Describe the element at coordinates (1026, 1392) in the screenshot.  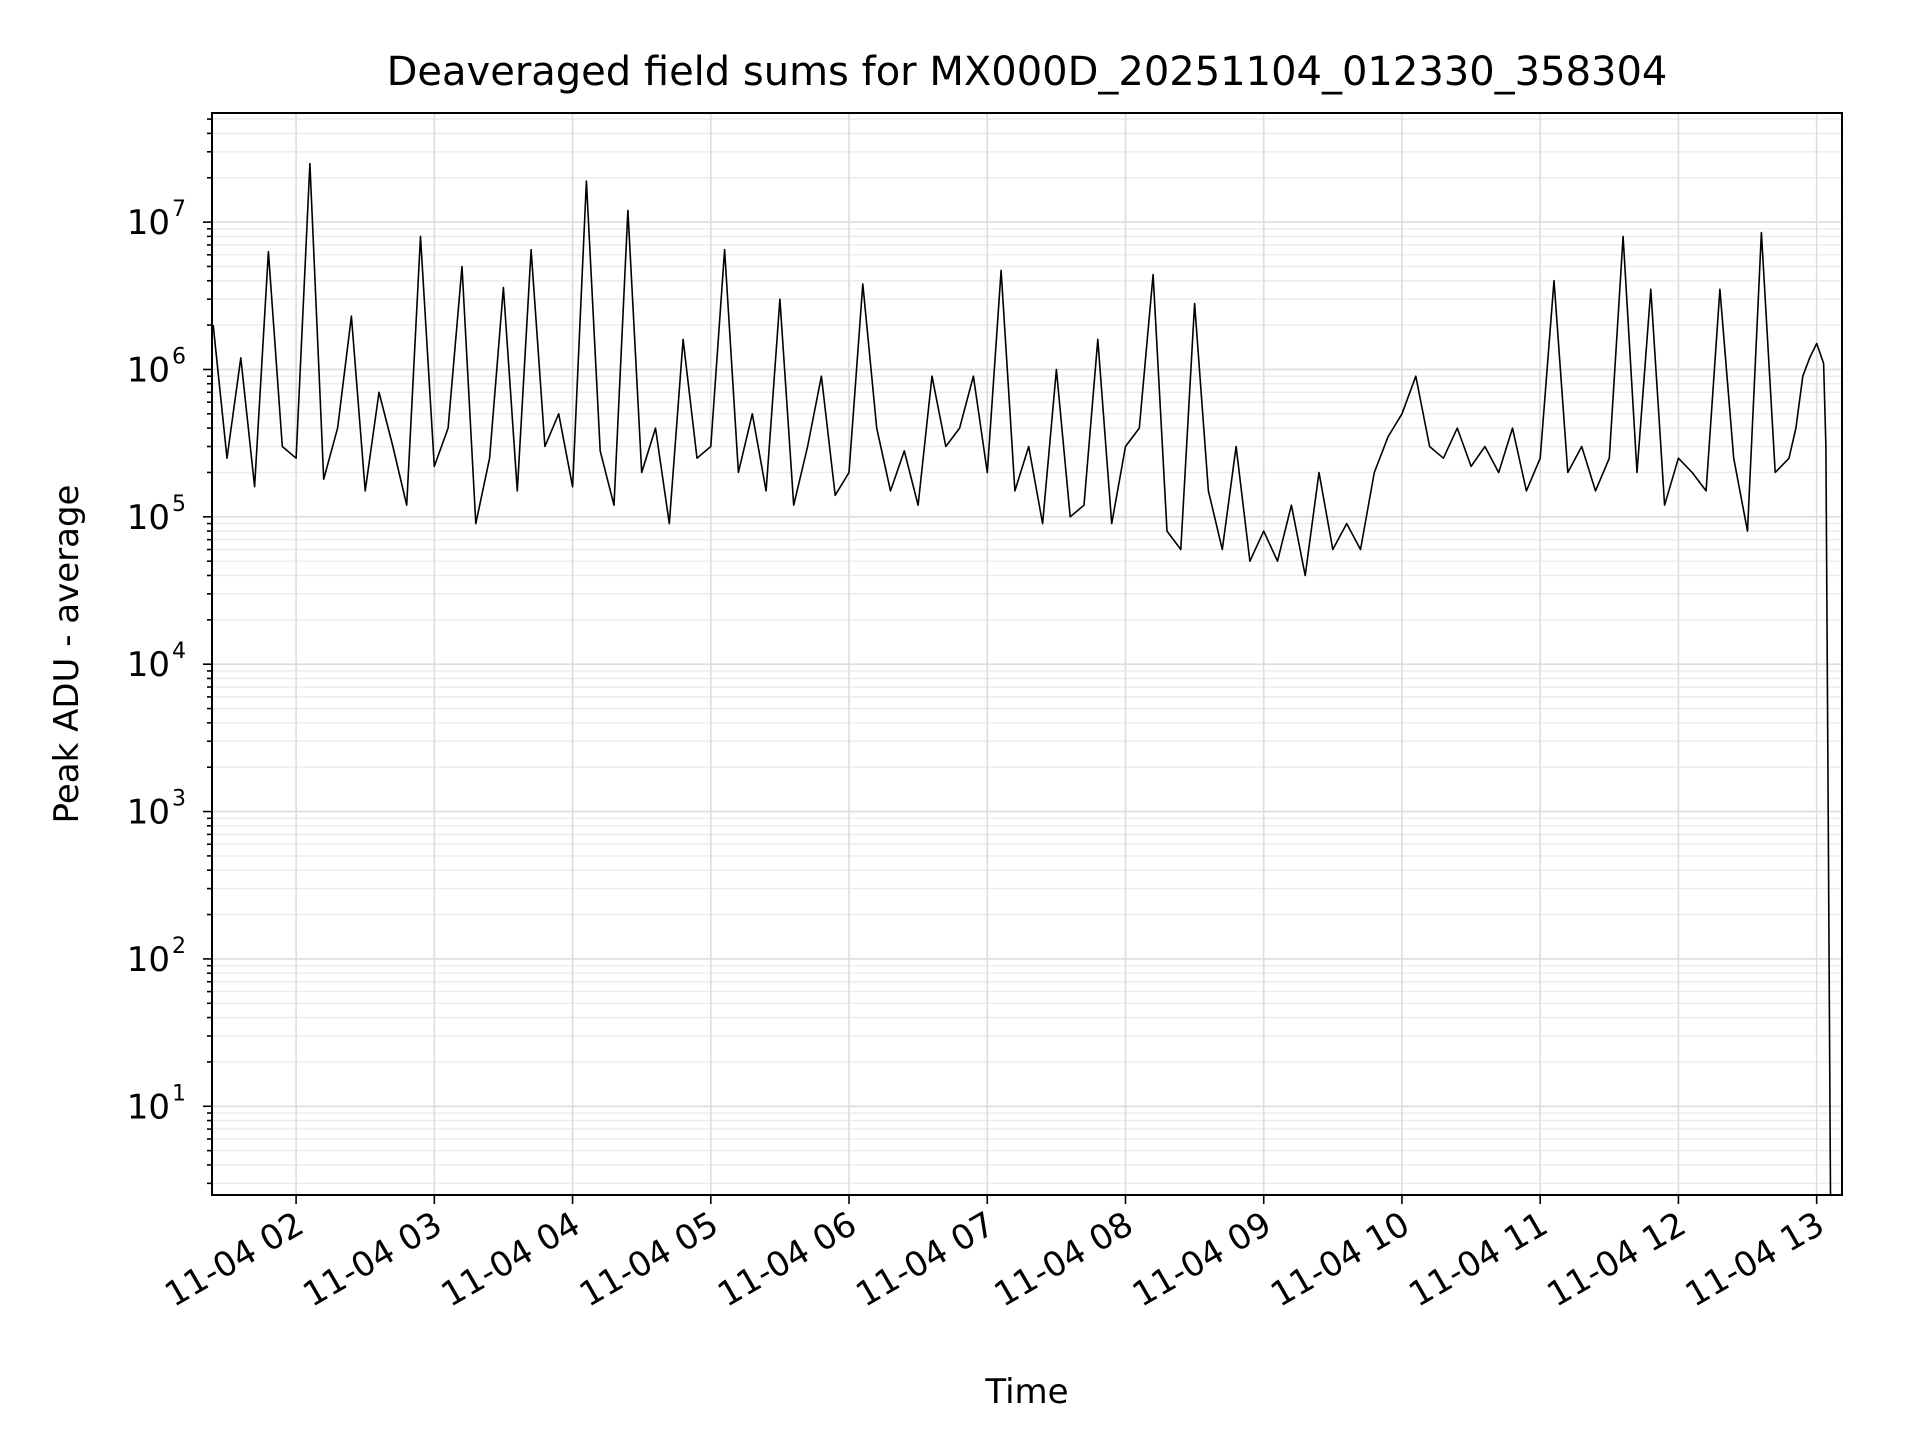
I see `x-axis-label: Time` at that location.